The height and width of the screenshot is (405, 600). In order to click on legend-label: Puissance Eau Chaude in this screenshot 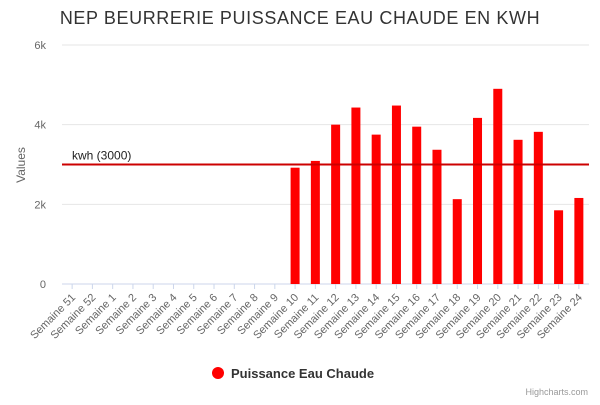, I will do `click(302, 373)`.